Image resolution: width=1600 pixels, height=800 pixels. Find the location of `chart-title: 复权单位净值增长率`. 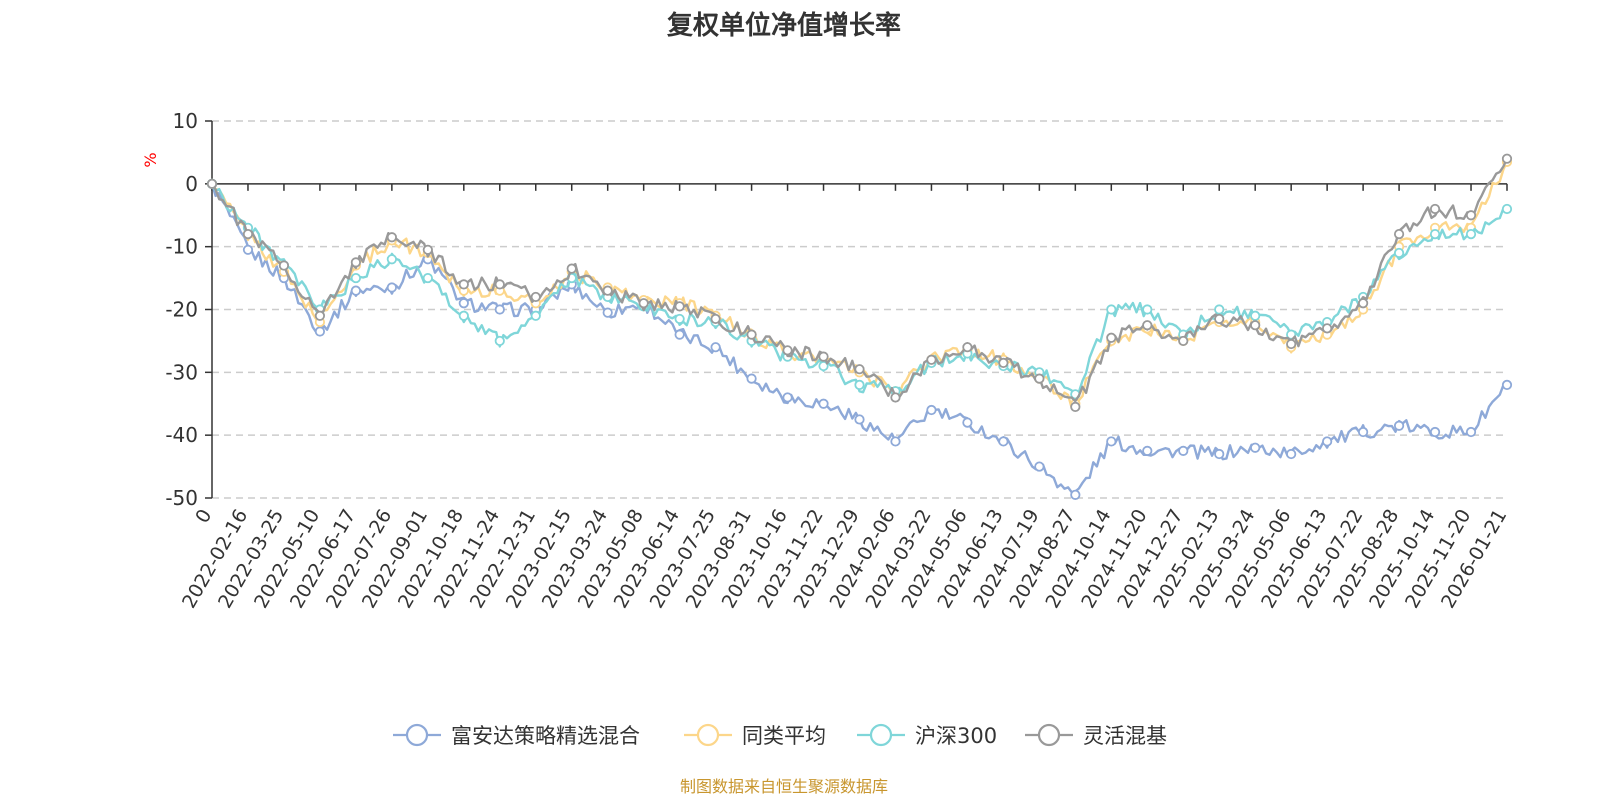

chart-title: 复权单位净值增长率 is located at coordinates (784, 25).